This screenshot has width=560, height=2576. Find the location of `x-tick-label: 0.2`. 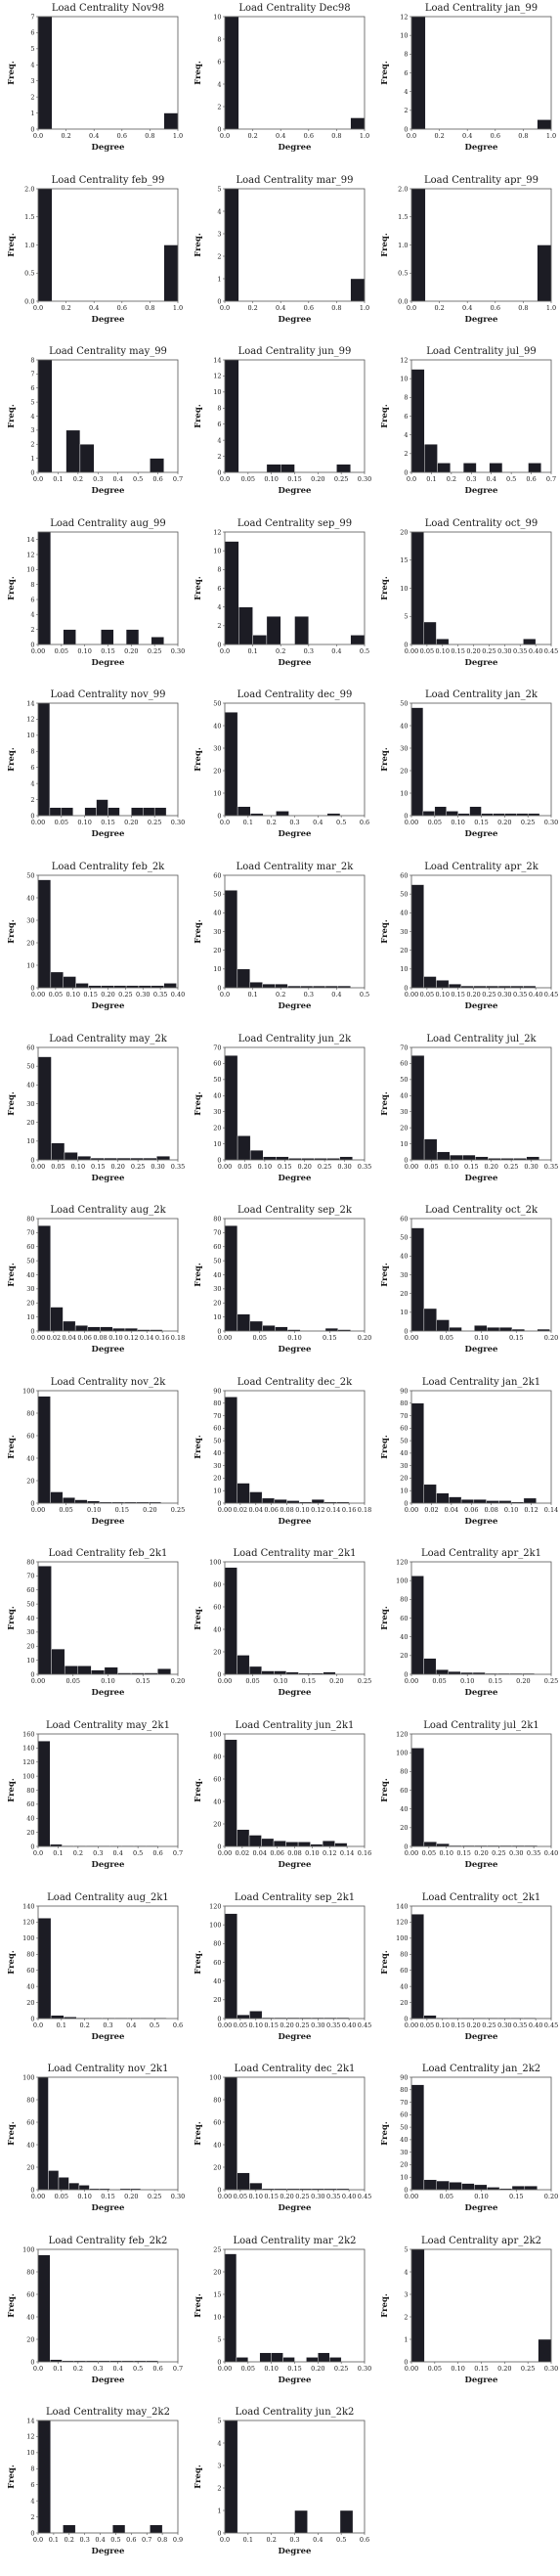

x-tick-label: 0.2 is located at coordinates (69, 2540).